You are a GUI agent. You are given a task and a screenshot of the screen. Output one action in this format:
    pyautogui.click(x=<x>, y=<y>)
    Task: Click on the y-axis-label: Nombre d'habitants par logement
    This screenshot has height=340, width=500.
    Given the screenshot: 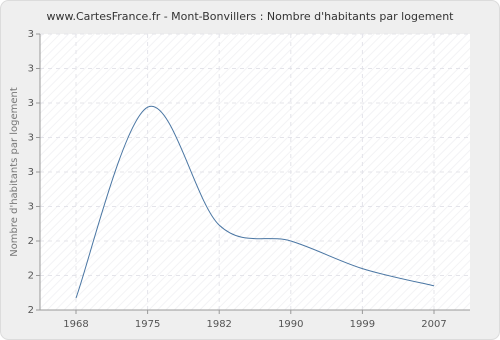 What is the action you would take?
    pyautogui.click(x=14, y=172)
    